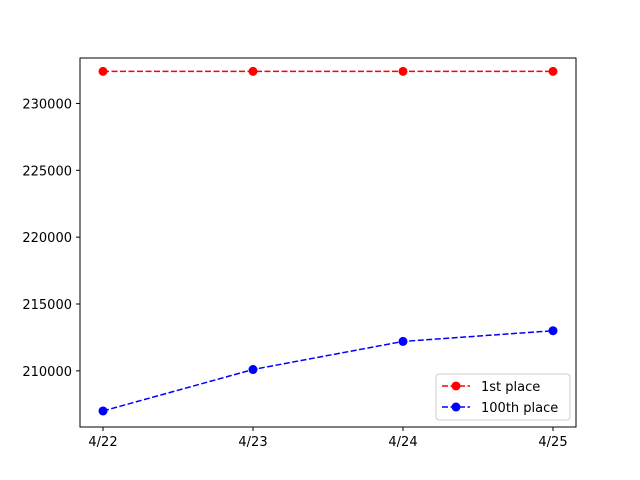 The width and height of the screenshot is (640, 480). What do you see at coordinates (47, 238) in the screenshot?
I see `y-tick-label: 220000` at bounding box center [47, 238].